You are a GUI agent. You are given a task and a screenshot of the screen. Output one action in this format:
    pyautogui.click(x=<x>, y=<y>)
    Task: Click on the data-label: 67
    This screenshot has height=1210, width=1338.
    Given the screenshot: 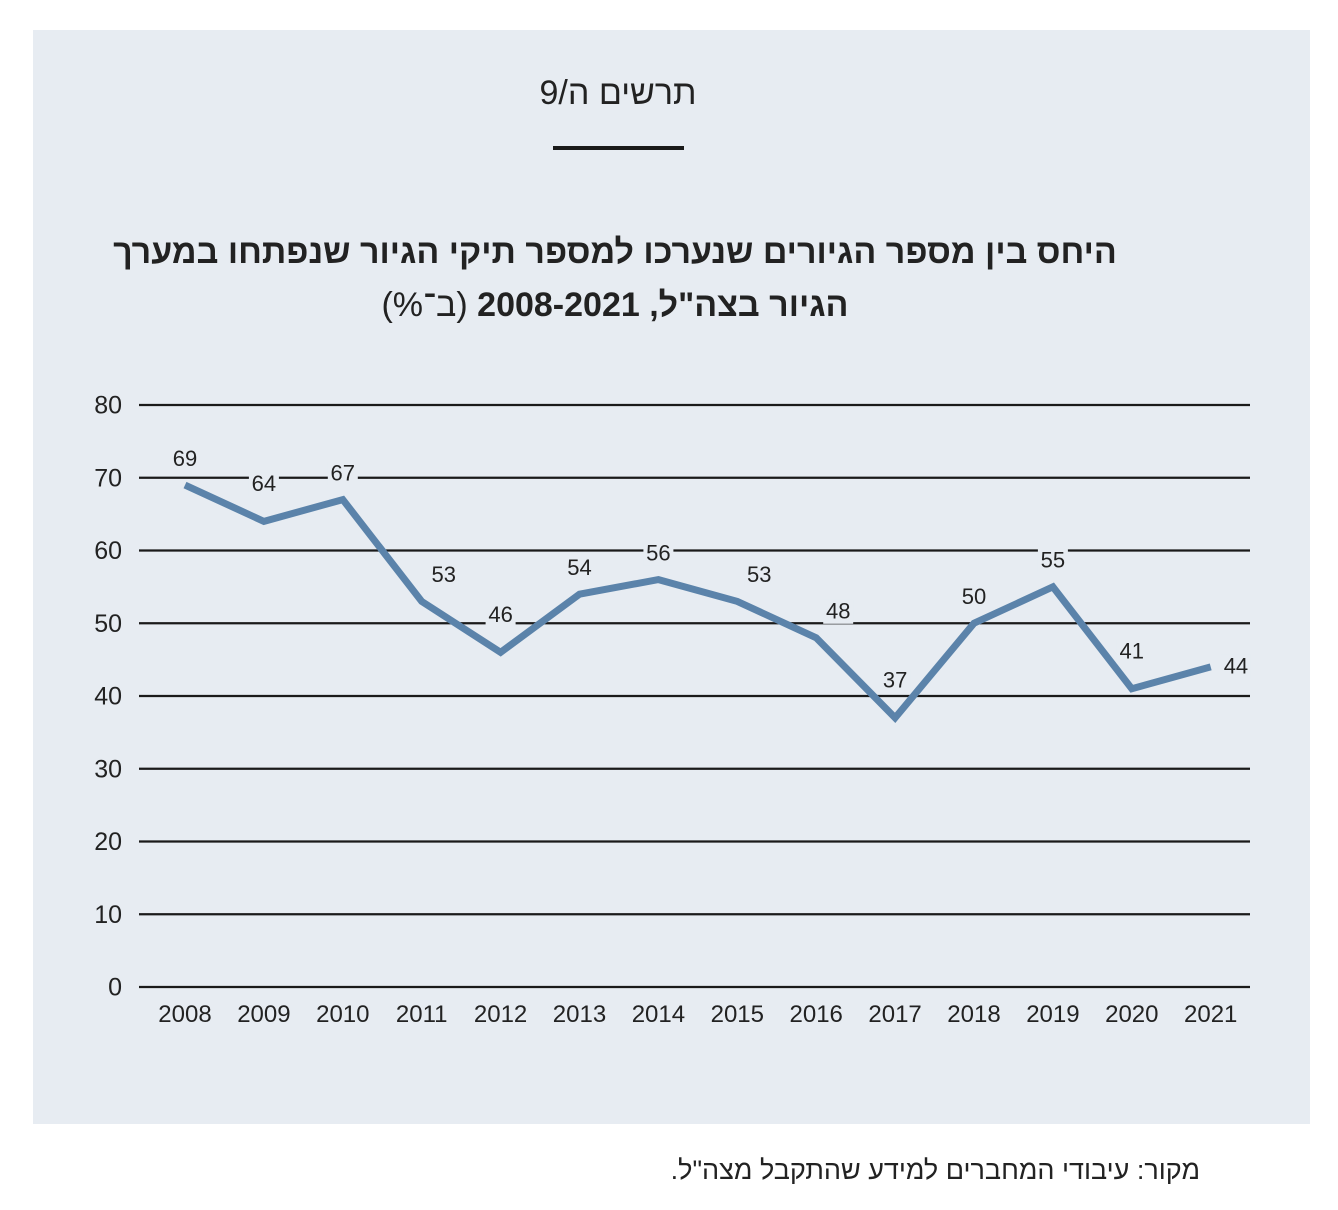 What is the action you would take?
    pyautogui.click(x=343, y=472)
    